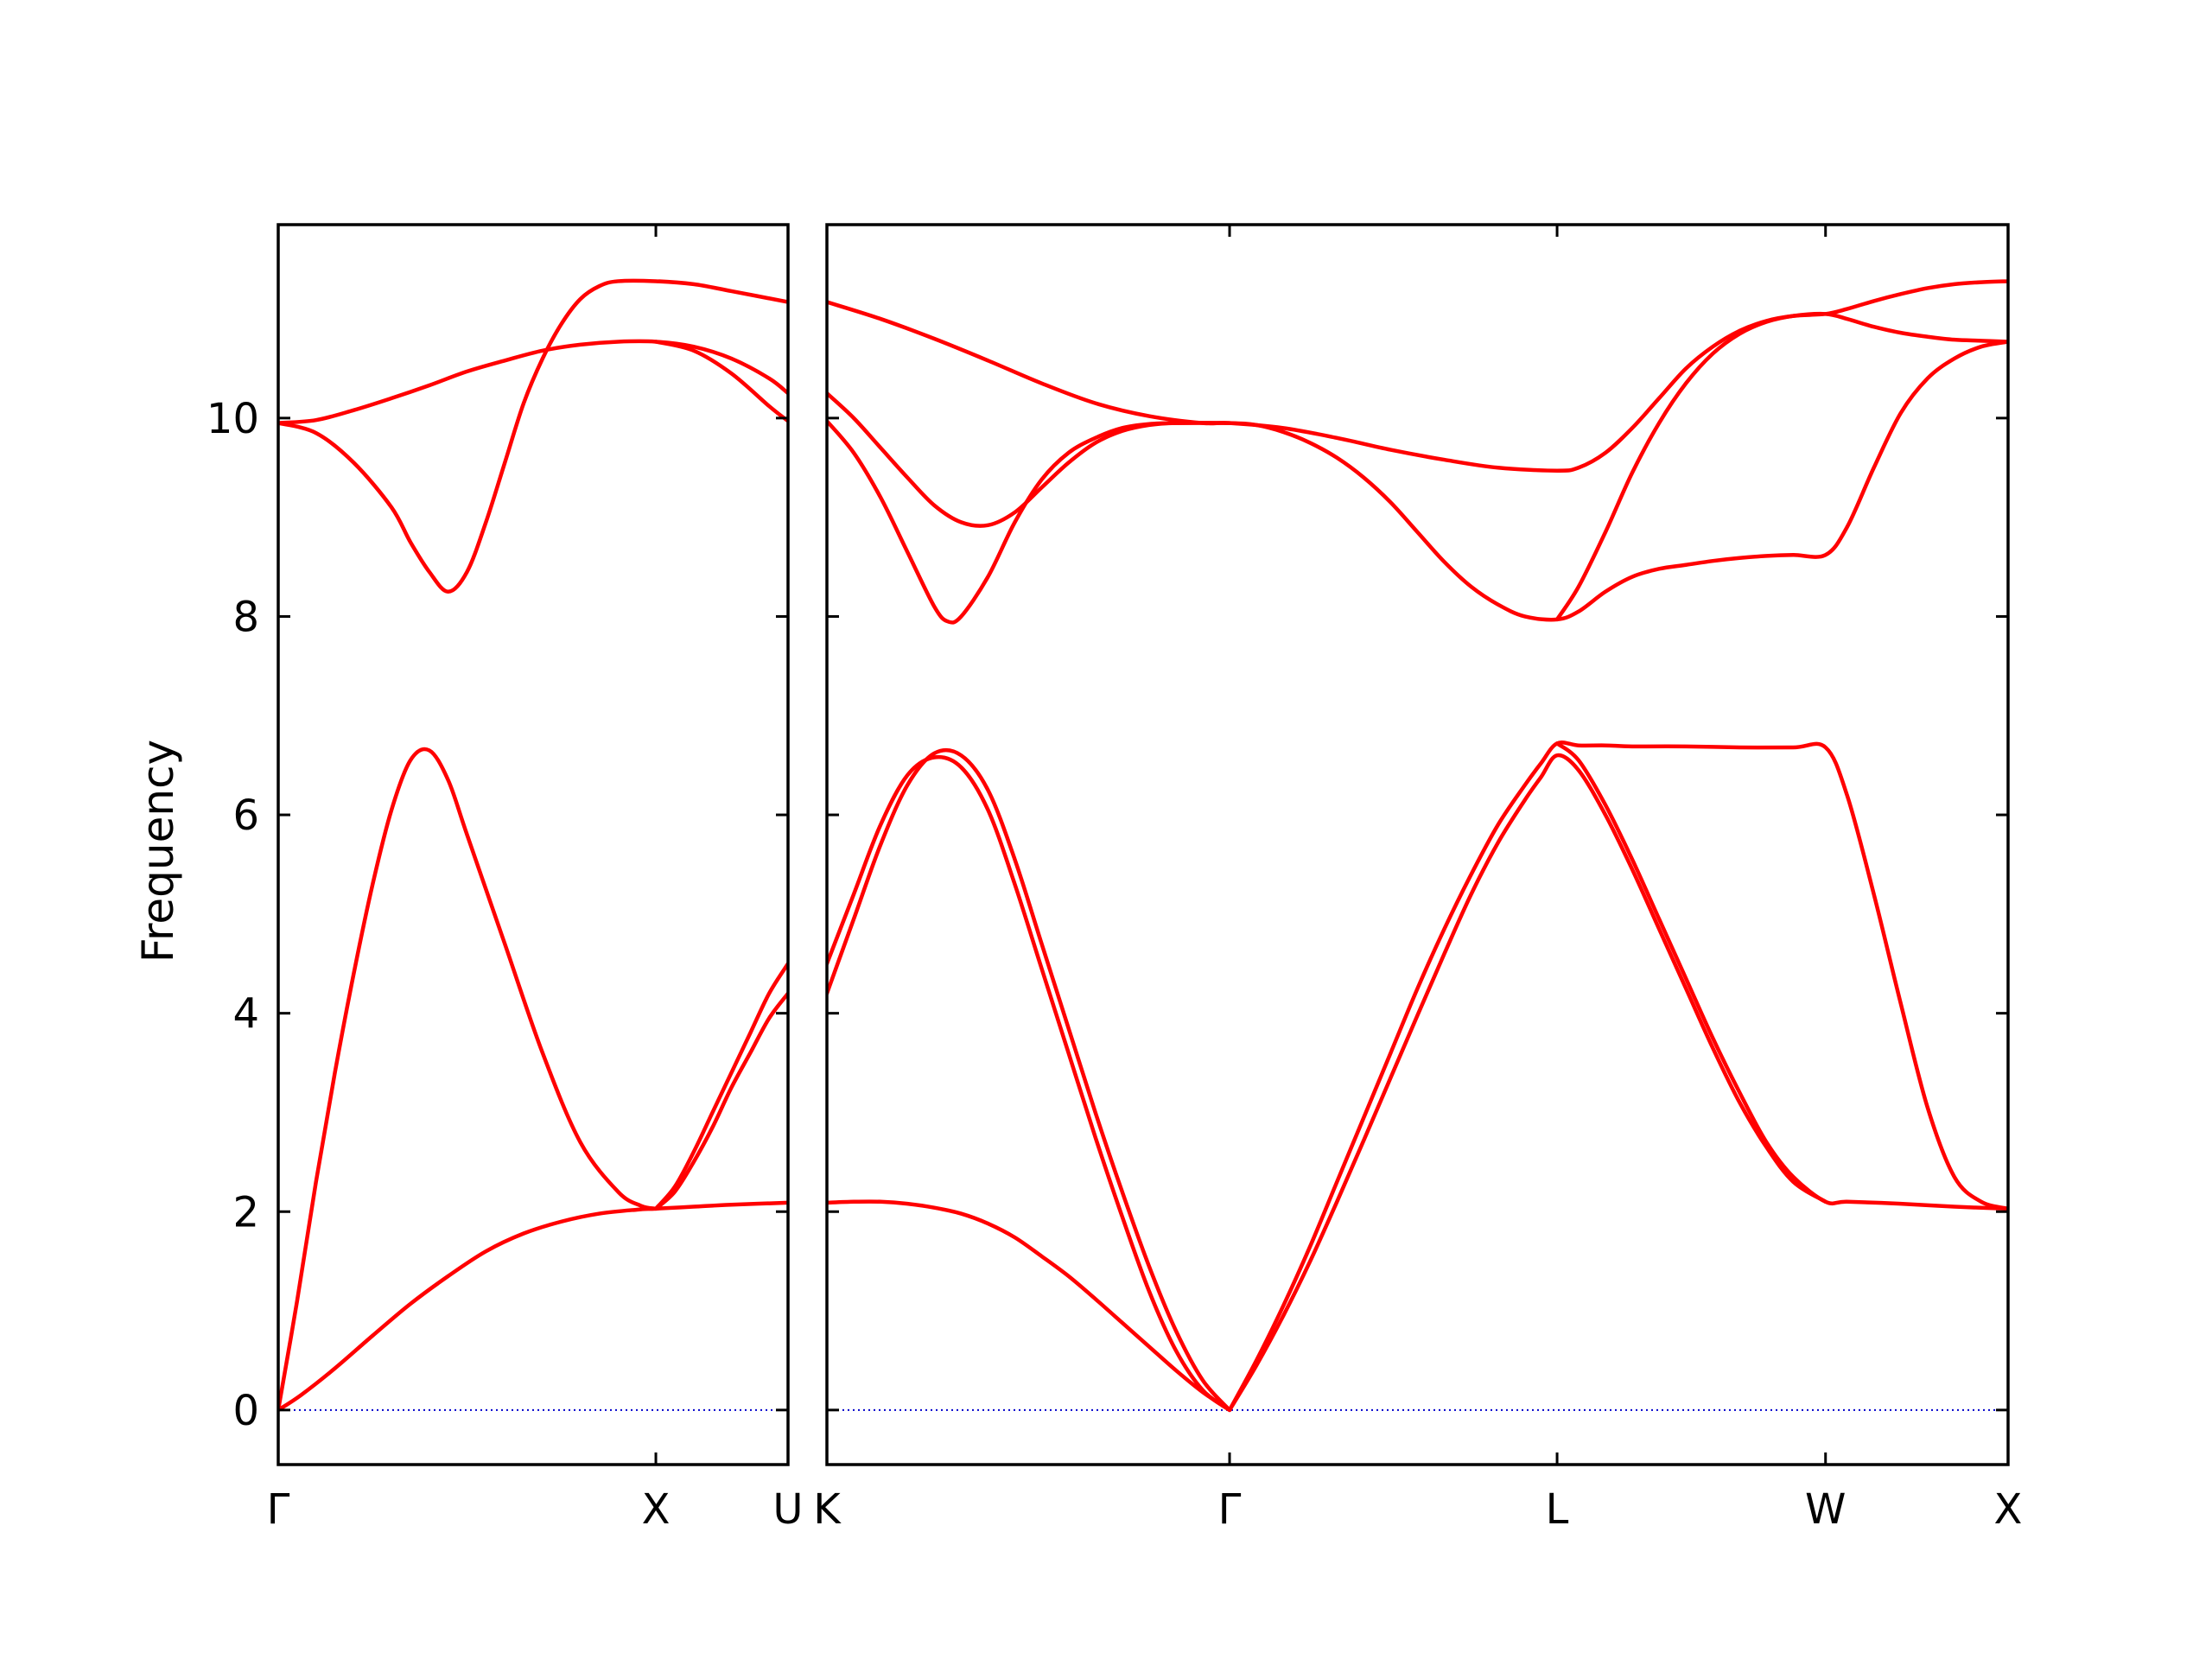 The height and width of the screenshot is (1659, 2212). I want to click on y-tick-label-8: 8, so click(245, 617).